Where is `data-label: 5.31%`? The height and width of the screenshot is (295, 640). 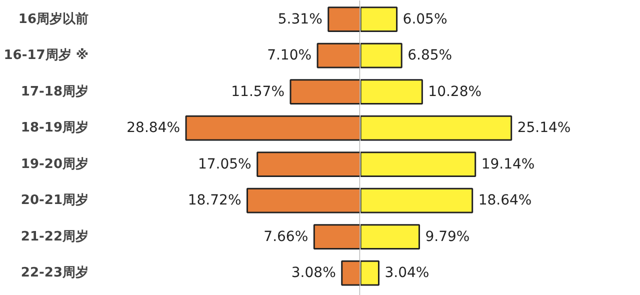
data-label: 5.31% is located at coordinates (300, 19).